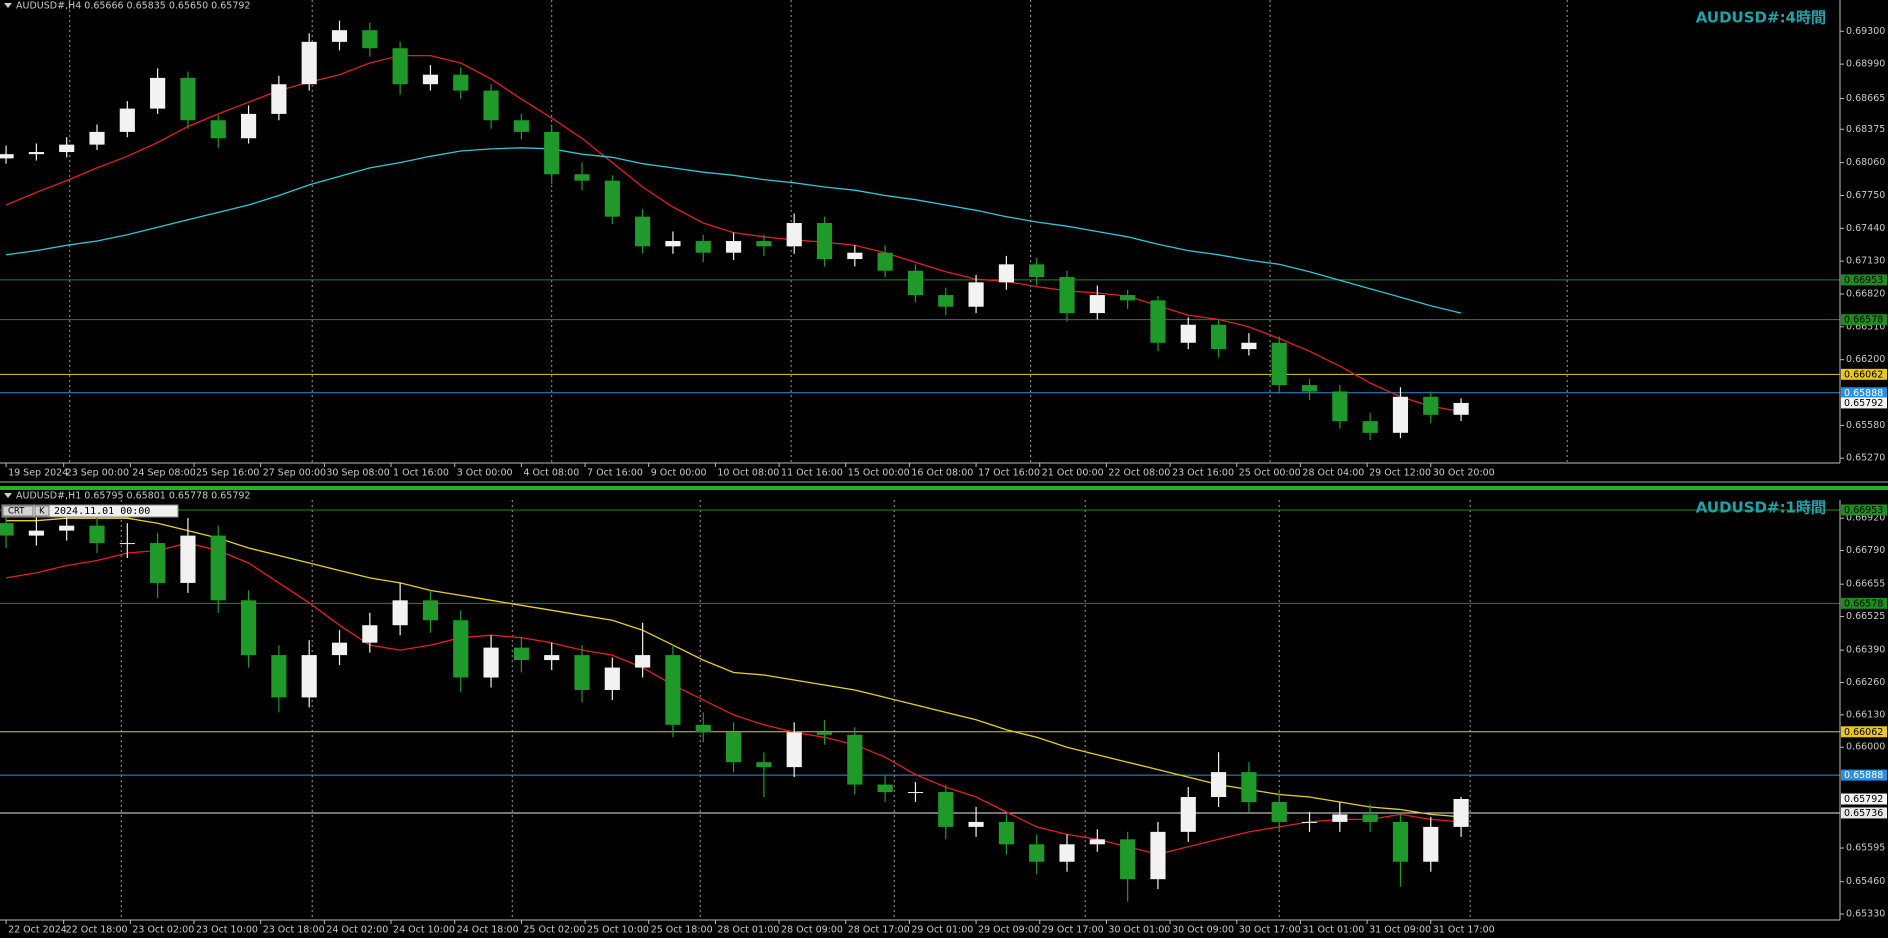  What do you see at coordinates (1865, 682) in the screenshot?
I see `y-tick-label: 0.66260` at bounding box center [1865, 682].